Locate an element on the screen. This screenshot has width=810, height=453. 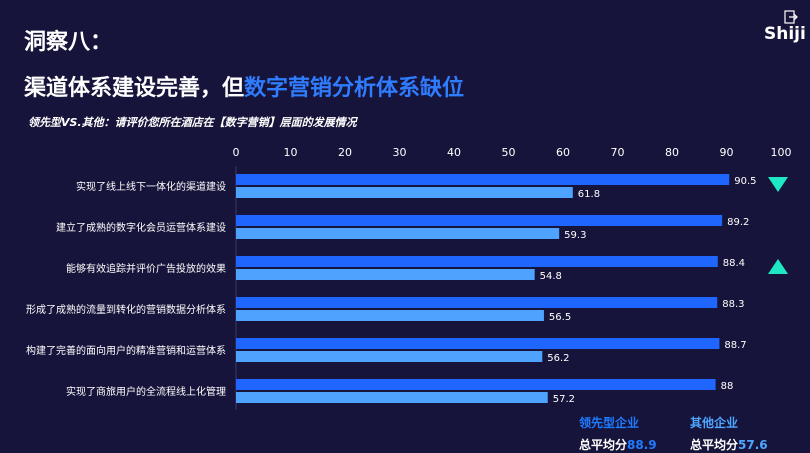
value-label-leader: 88.3 is located at coordinates (733, 304).